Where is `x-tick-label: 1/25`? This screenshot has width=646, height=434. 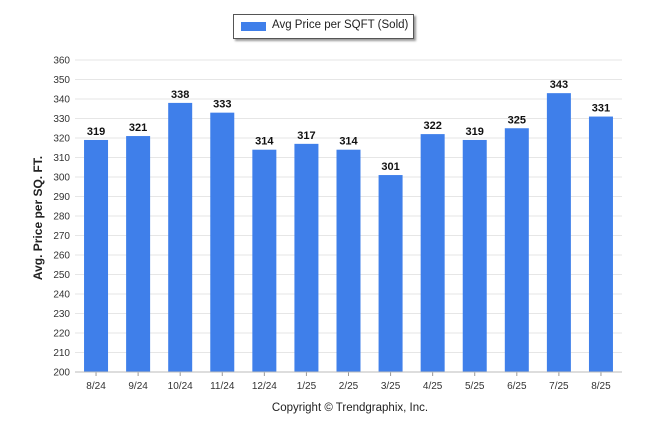 x-tick-label: 1/25 is located at coordinates (307, 386).